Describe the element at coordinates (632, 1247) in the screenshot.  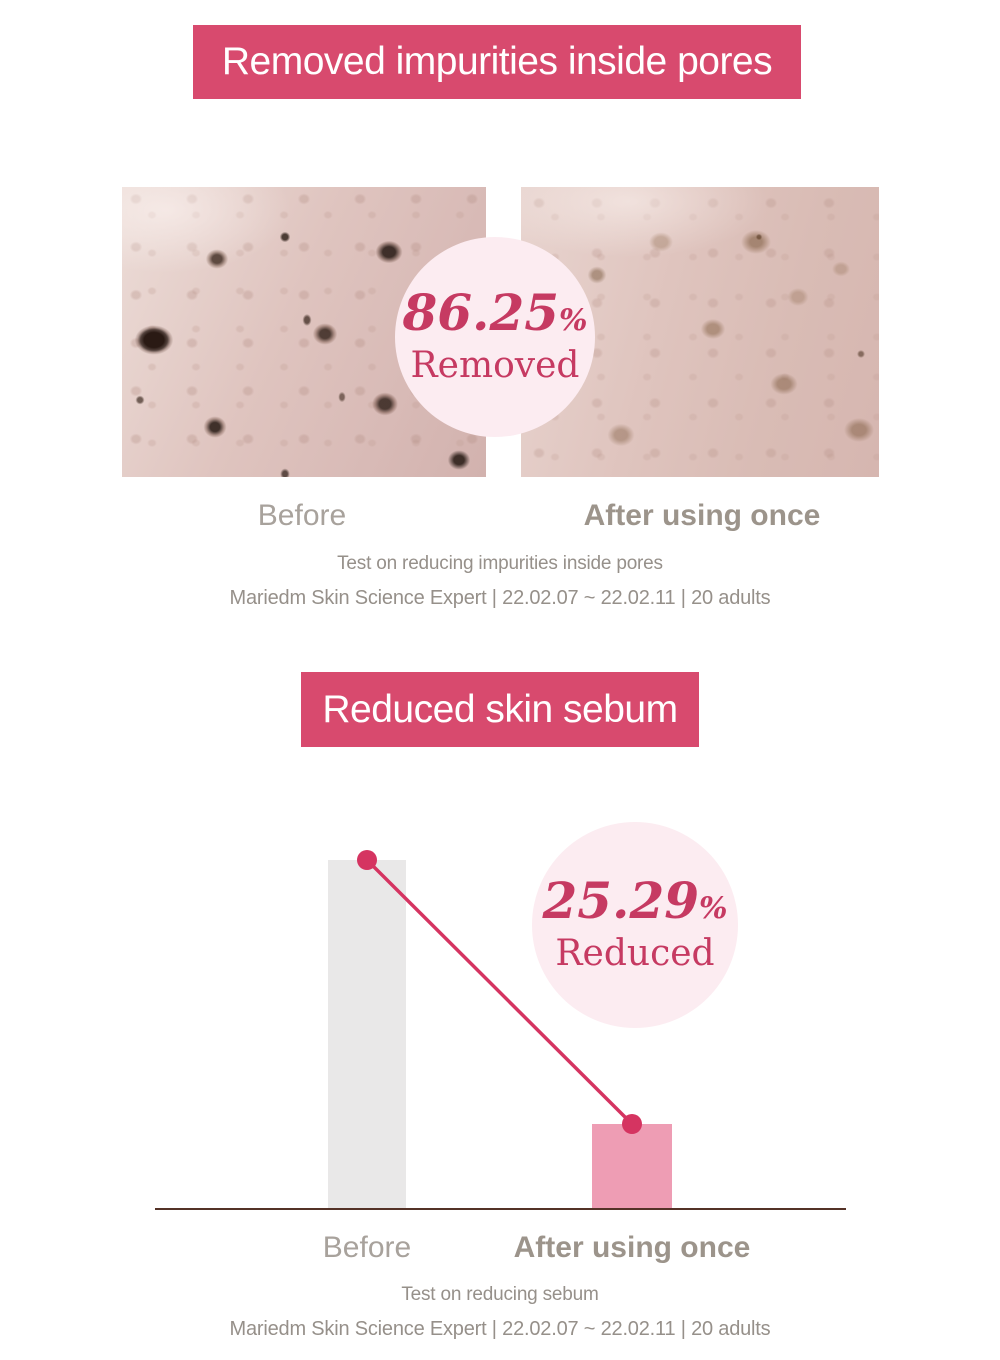
I see `chart-after-label: After using once` at that location.